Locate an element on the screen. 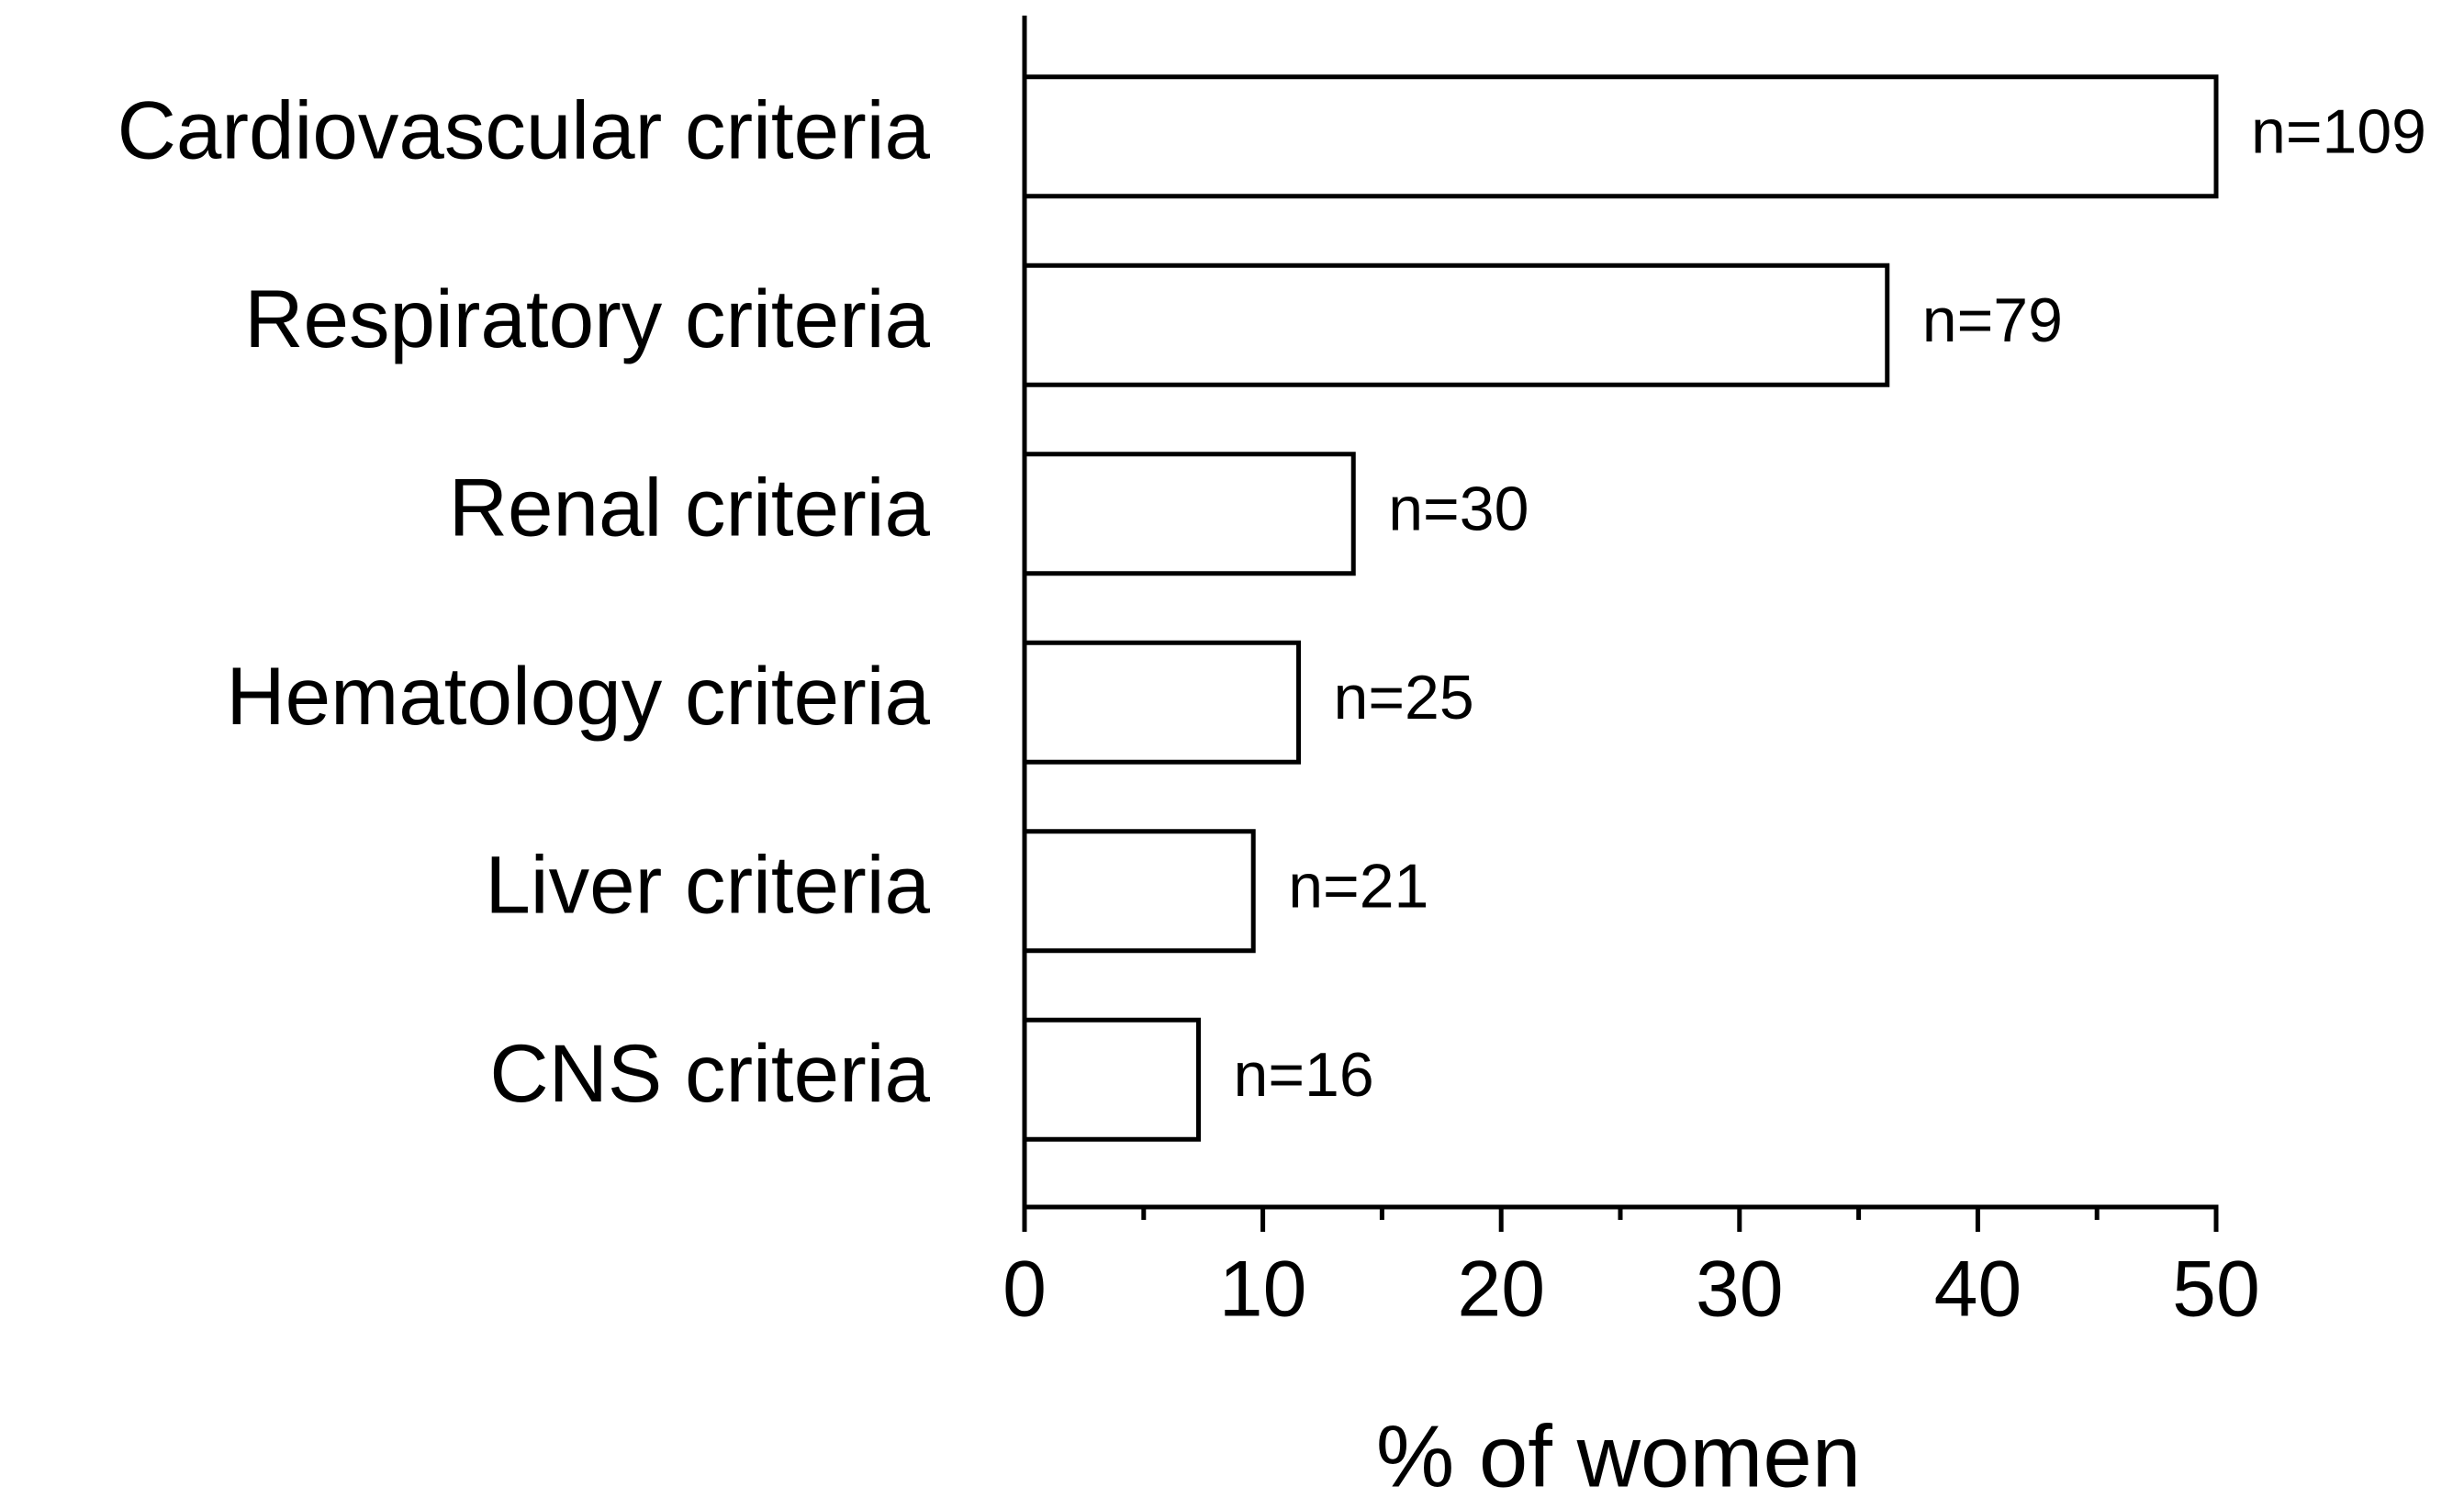 Image resolution: width=2464 pixels, height=1509 pixels. bar-label: n=21 is located at coordinates (1358, 887).